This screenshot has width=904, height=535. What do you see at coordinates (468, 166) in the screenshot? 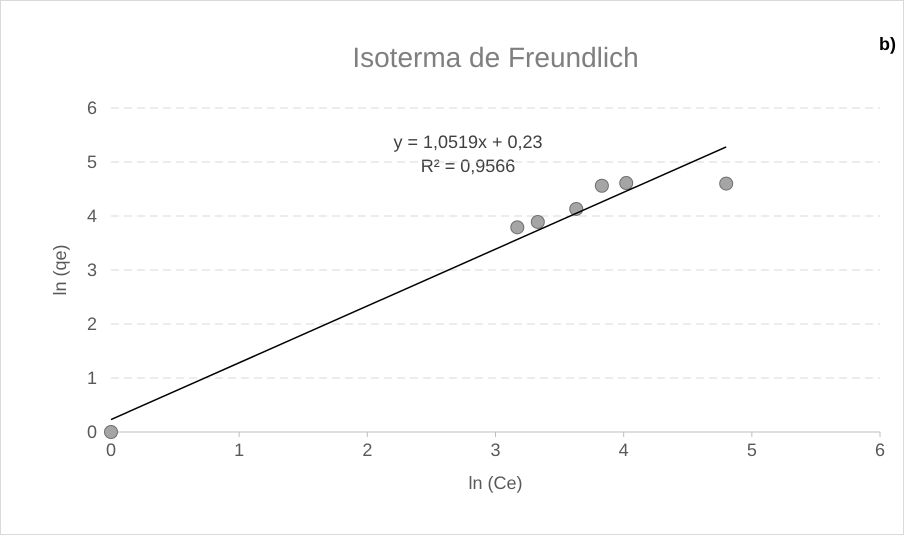
I see `annotation: R² = 0,9566` at bounding box center [468, 166].